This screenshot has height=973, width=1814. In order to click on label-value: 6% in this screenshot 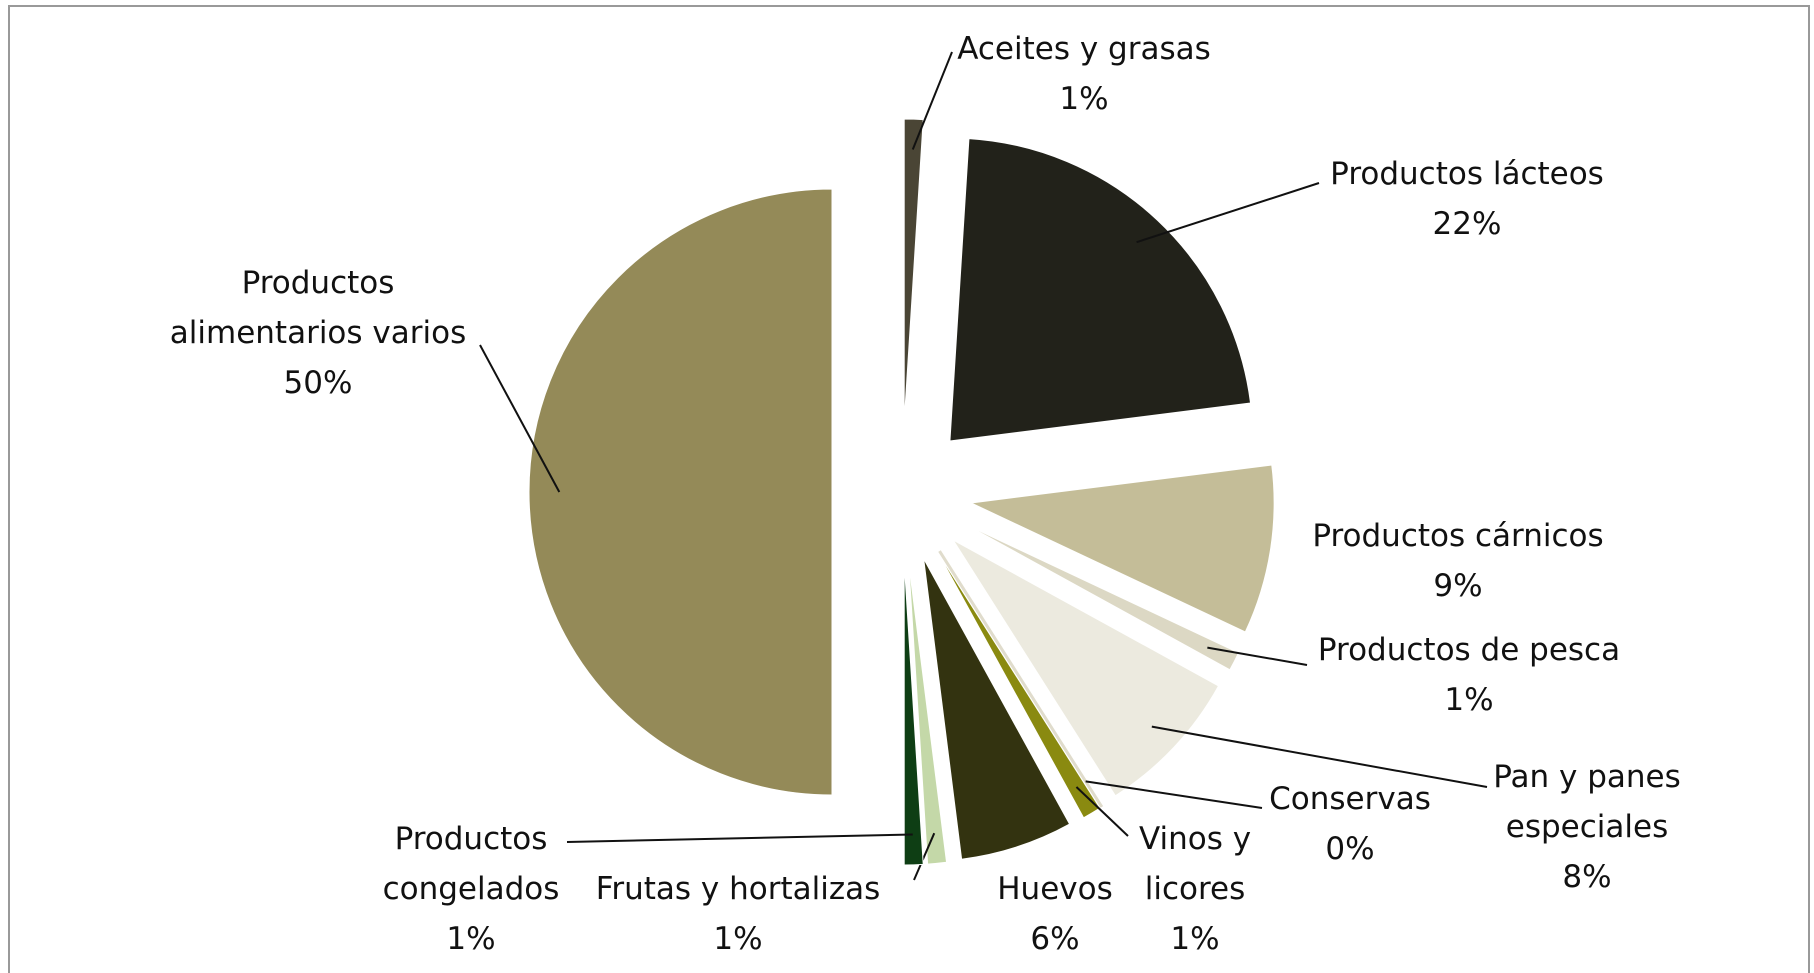, I will do `click(1055, 939)`.